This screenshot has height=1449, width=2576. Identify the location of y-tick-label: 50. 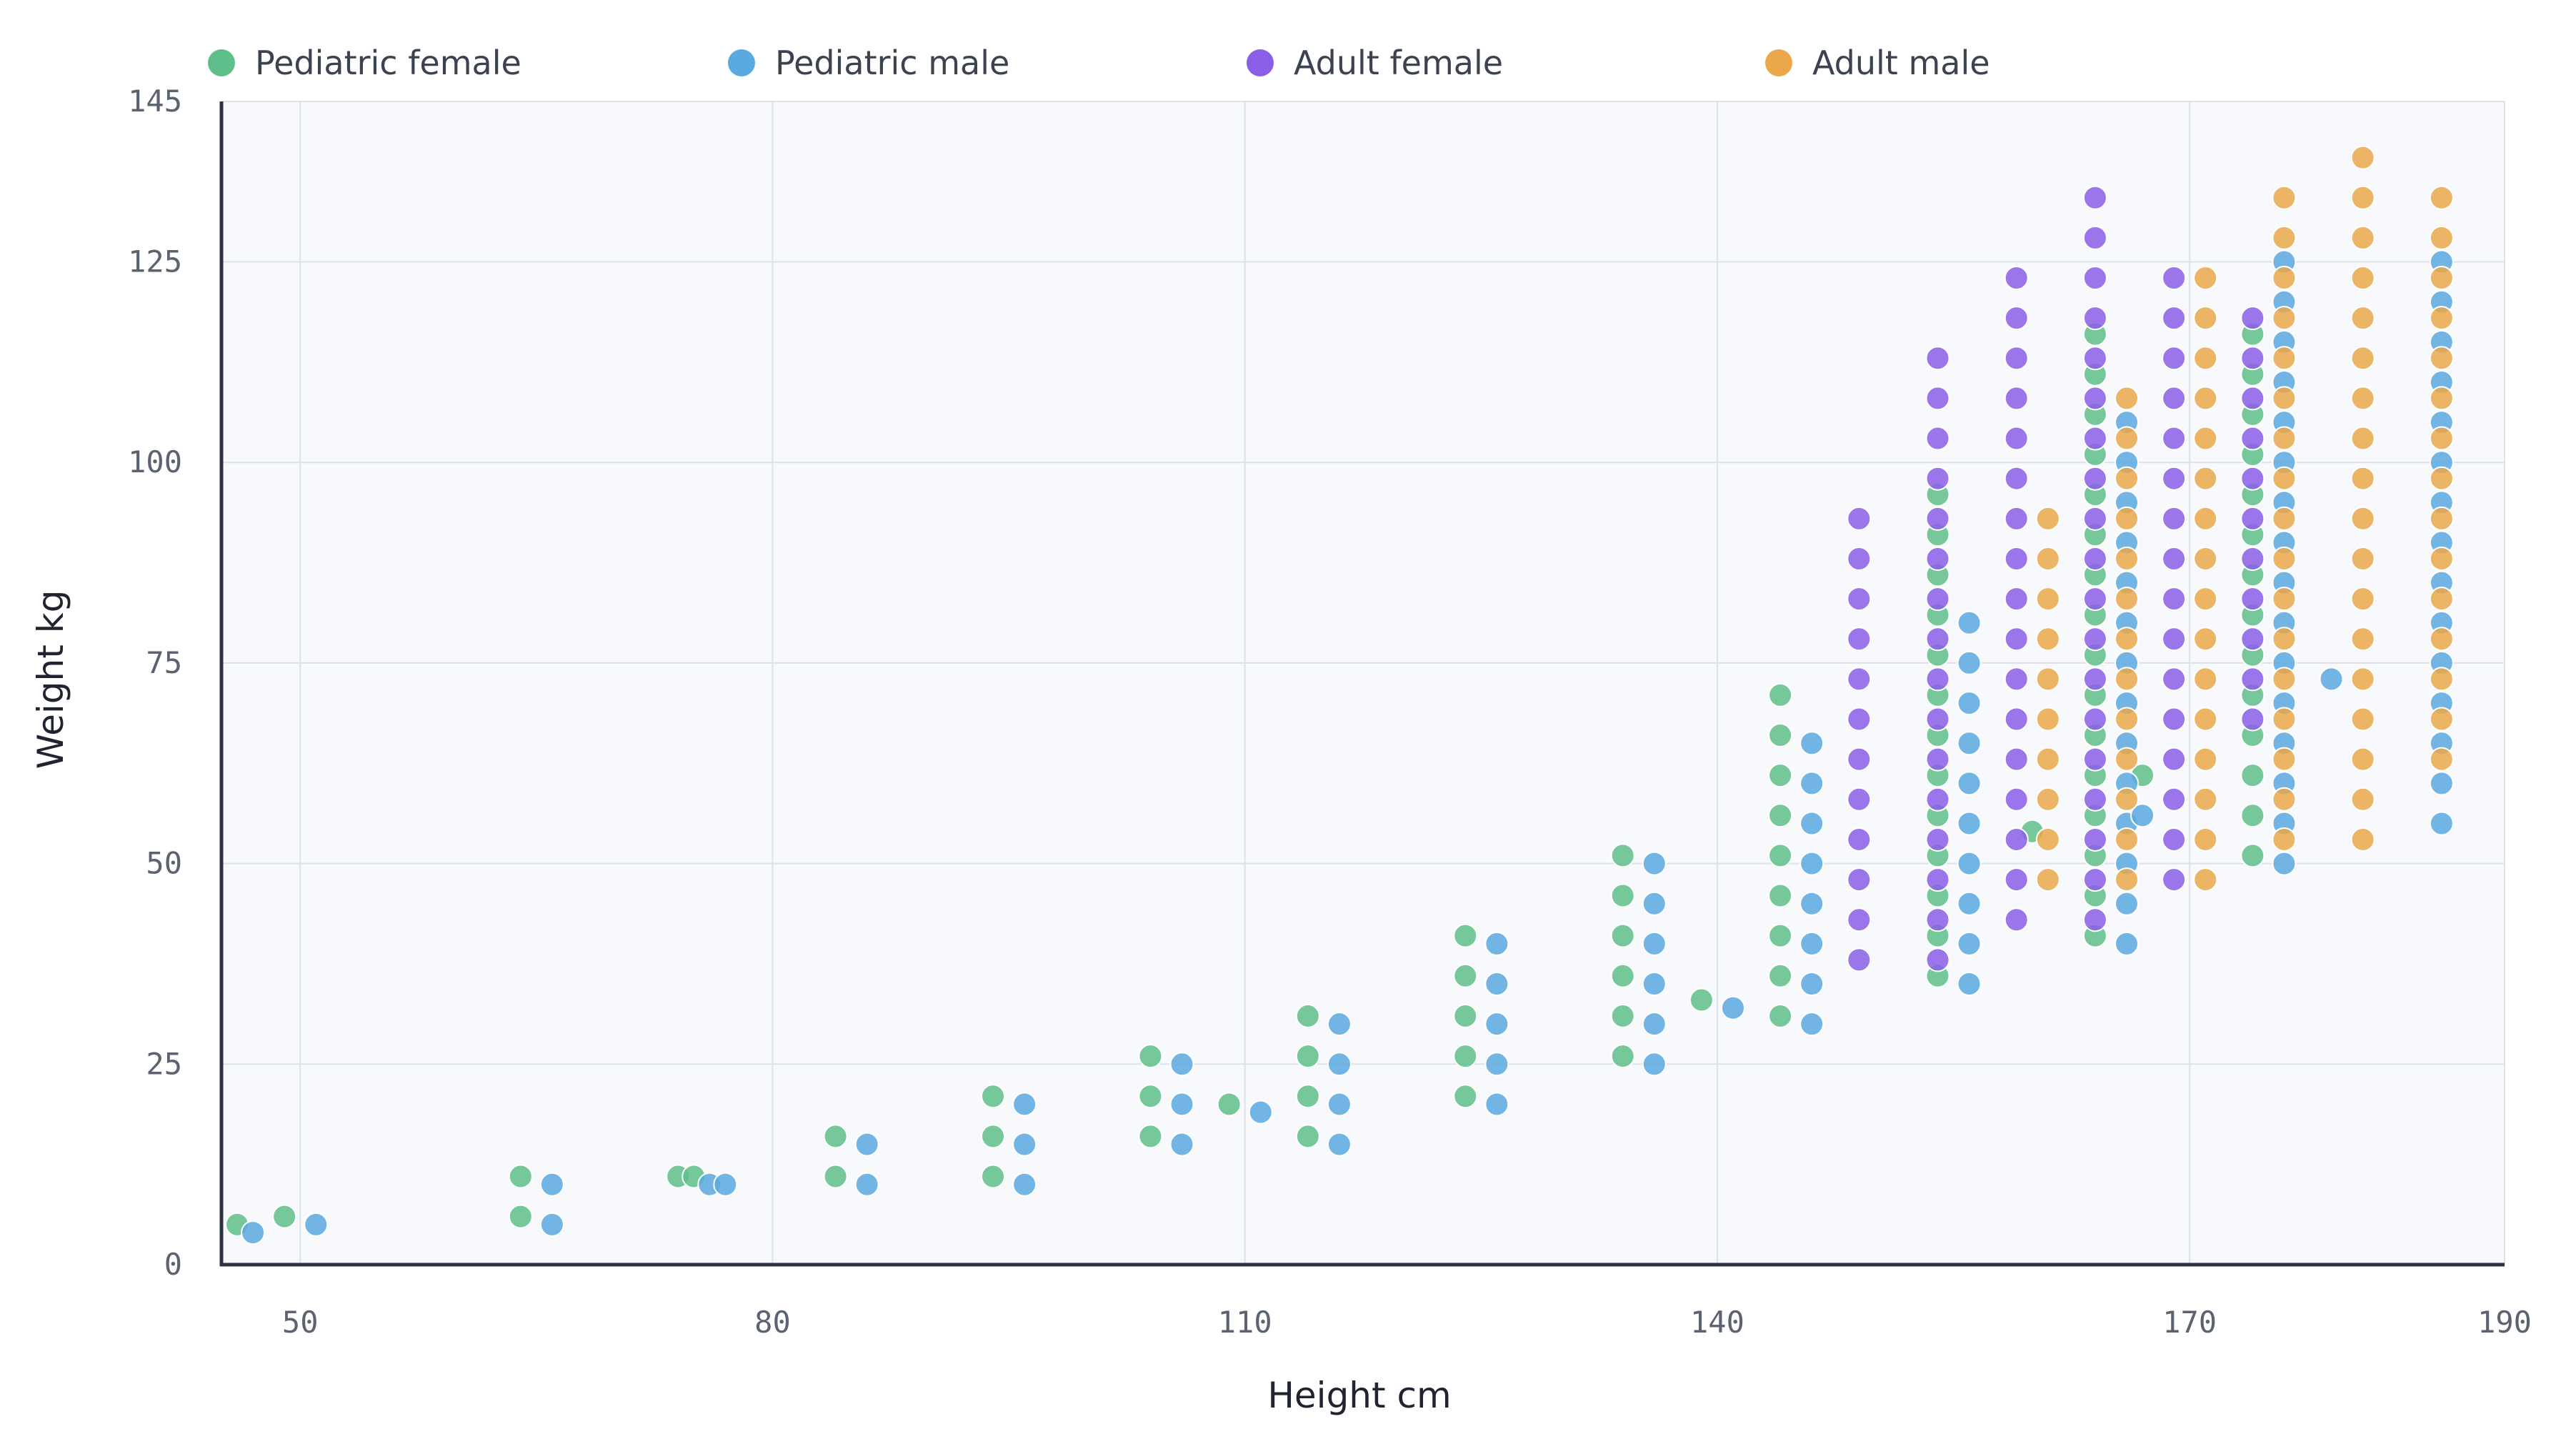
(164, 863).